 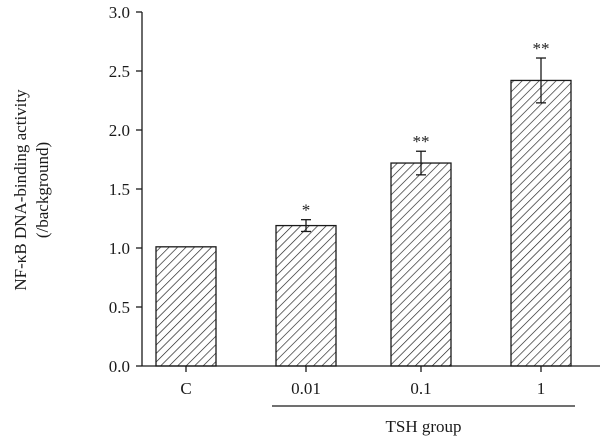 What do you see at coordinates (20, 190) in the screenshot?
I see `y-axis-title-line1: NF-κB DNA-binding activity` at bounding box center [20, 190].